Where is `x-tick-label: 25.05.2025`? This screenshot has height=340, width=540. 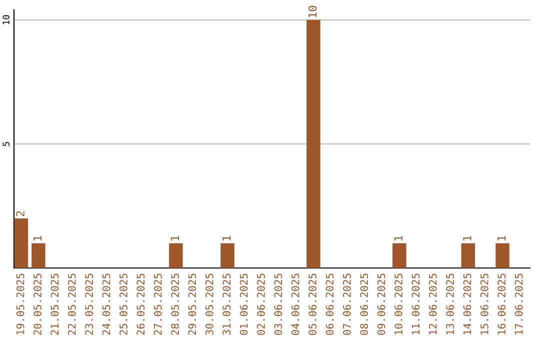
x-tick-label: 25.05.2025 is located at coordinates (124, 304).